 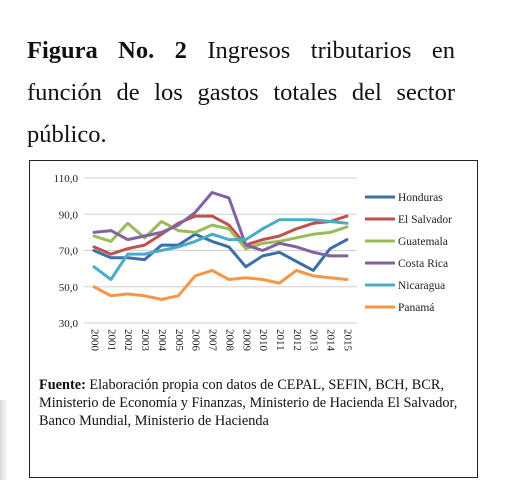 What do you see at coordinates (416, 308) in the screenshot?
I see `legend-label: Panamá` at bounding box center [416, 308].